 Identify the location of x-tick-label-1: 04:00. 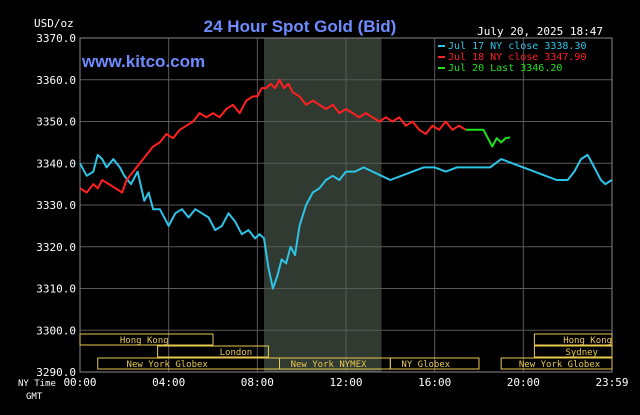
(168, 382).